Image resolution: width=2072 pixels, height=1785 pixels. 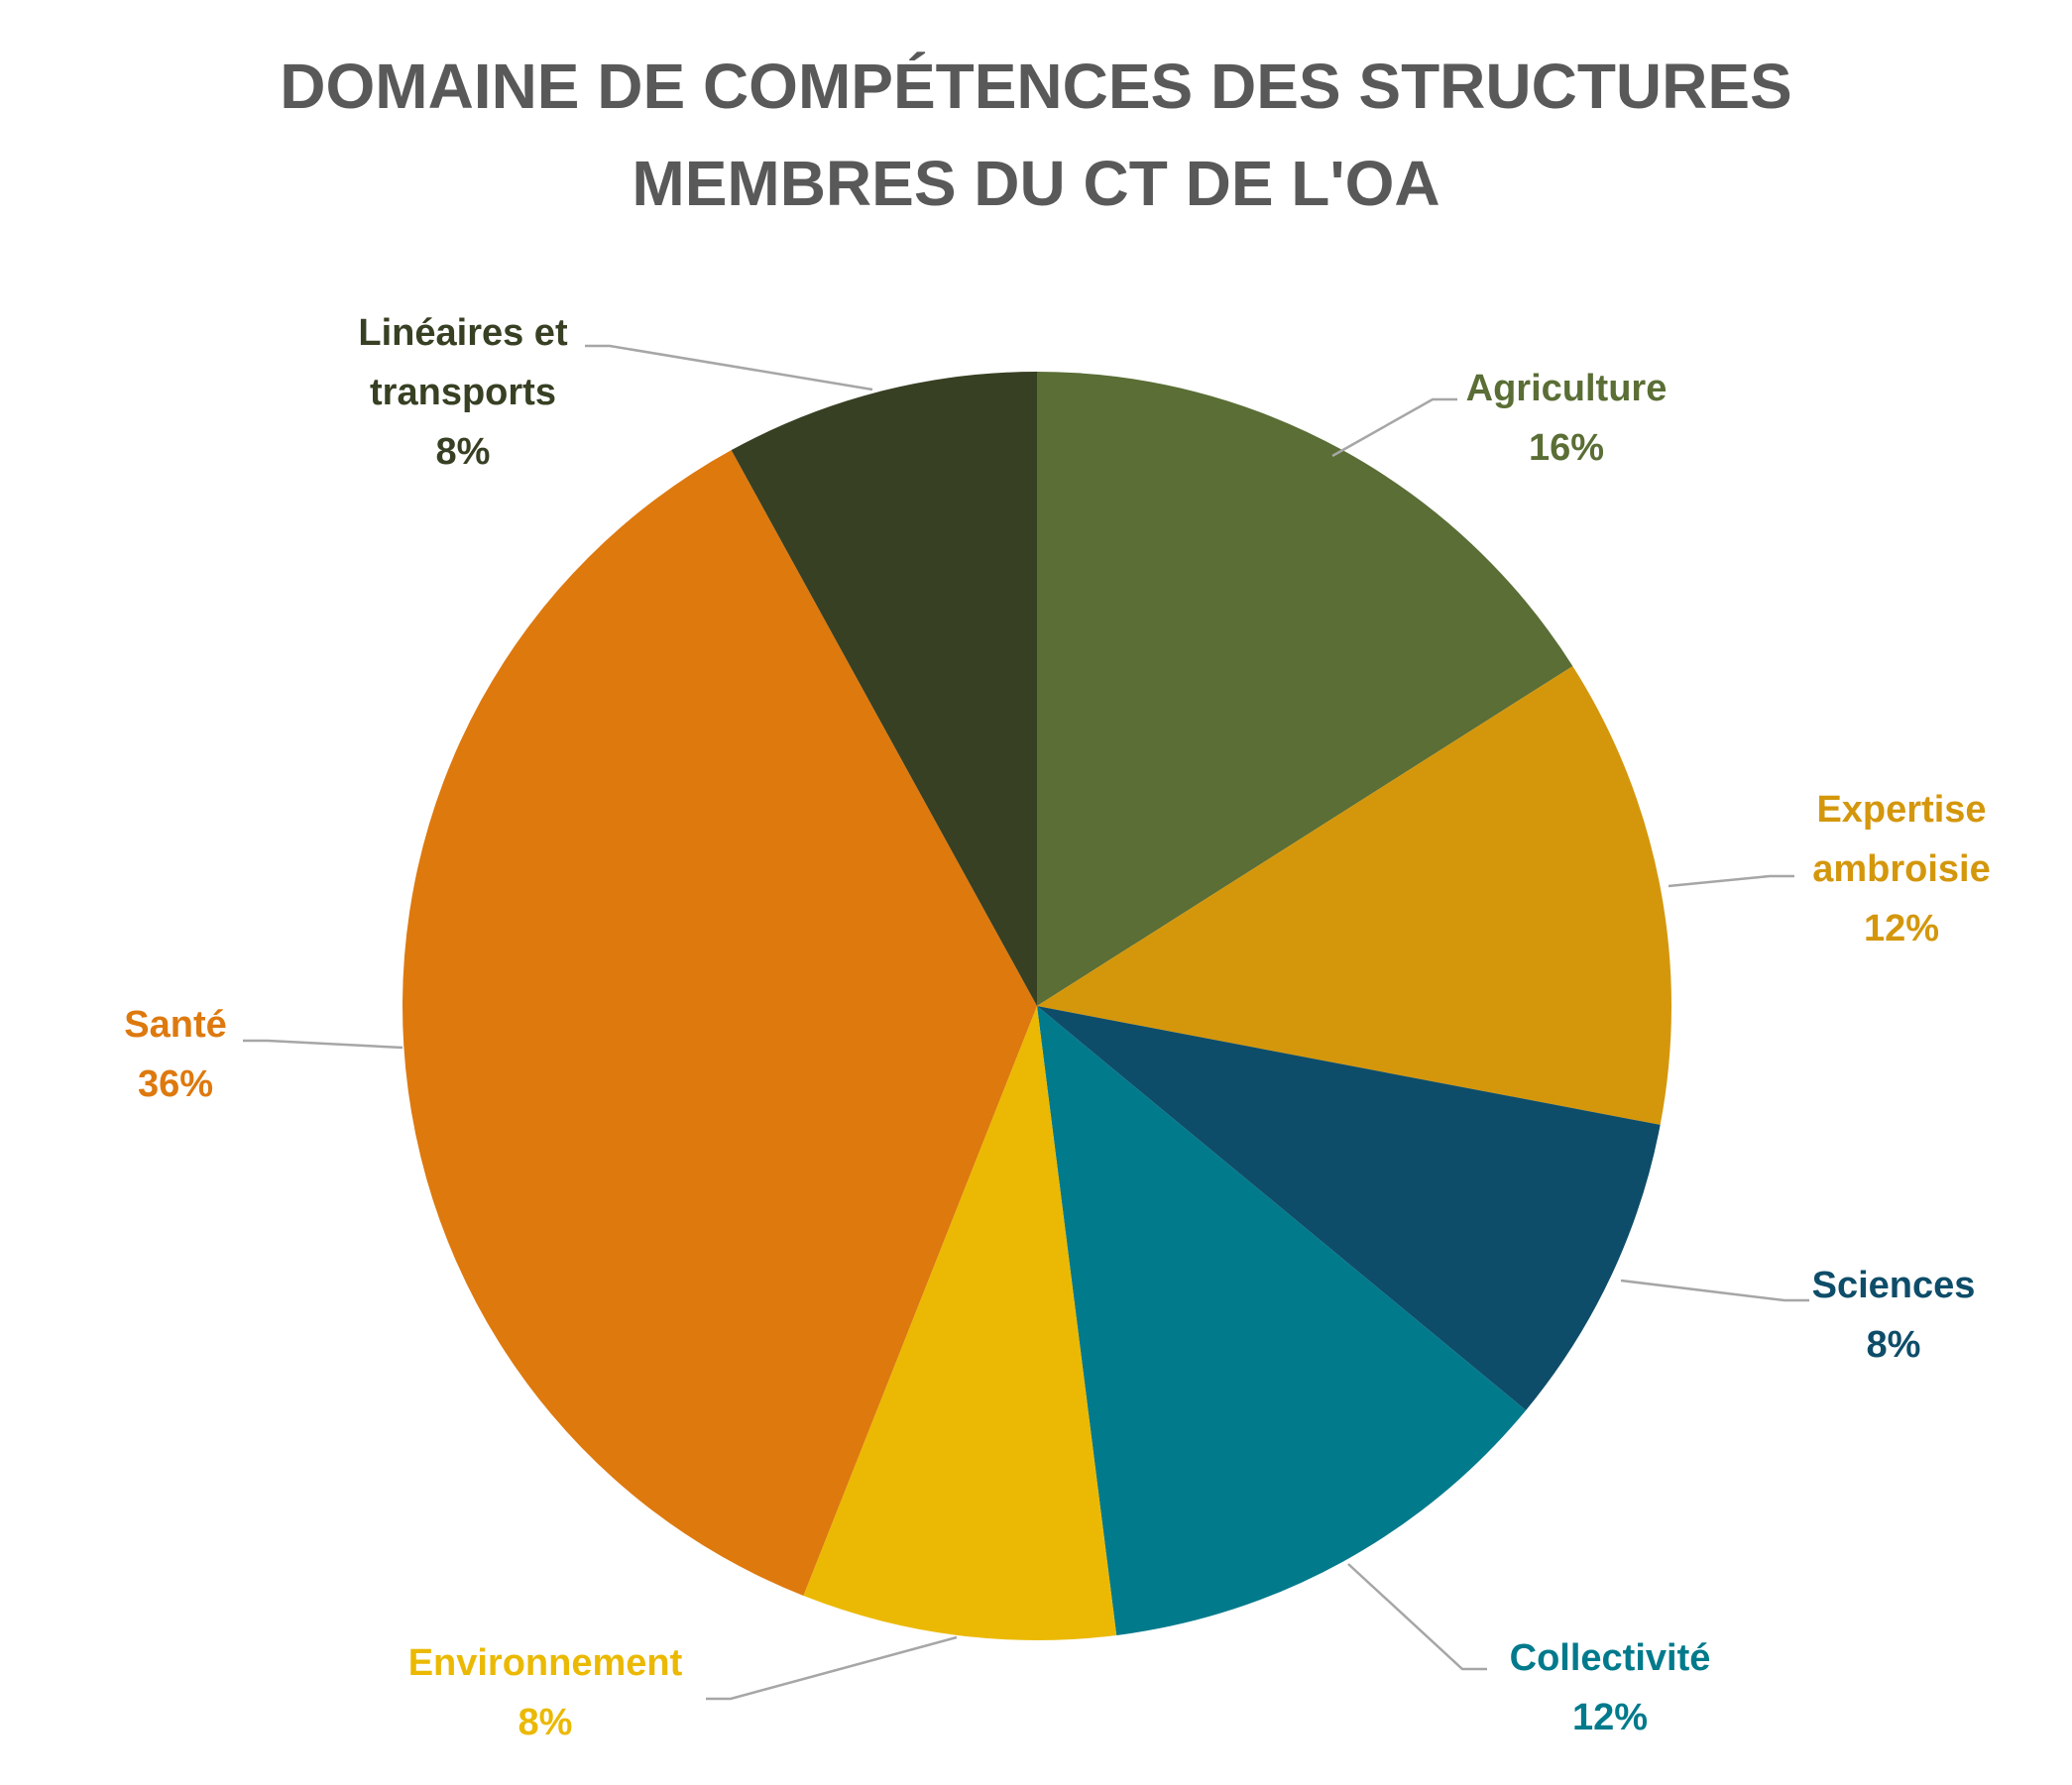 I want to click on data-label-sciences: Sciences 8%, so click(x=1894, y=1315).